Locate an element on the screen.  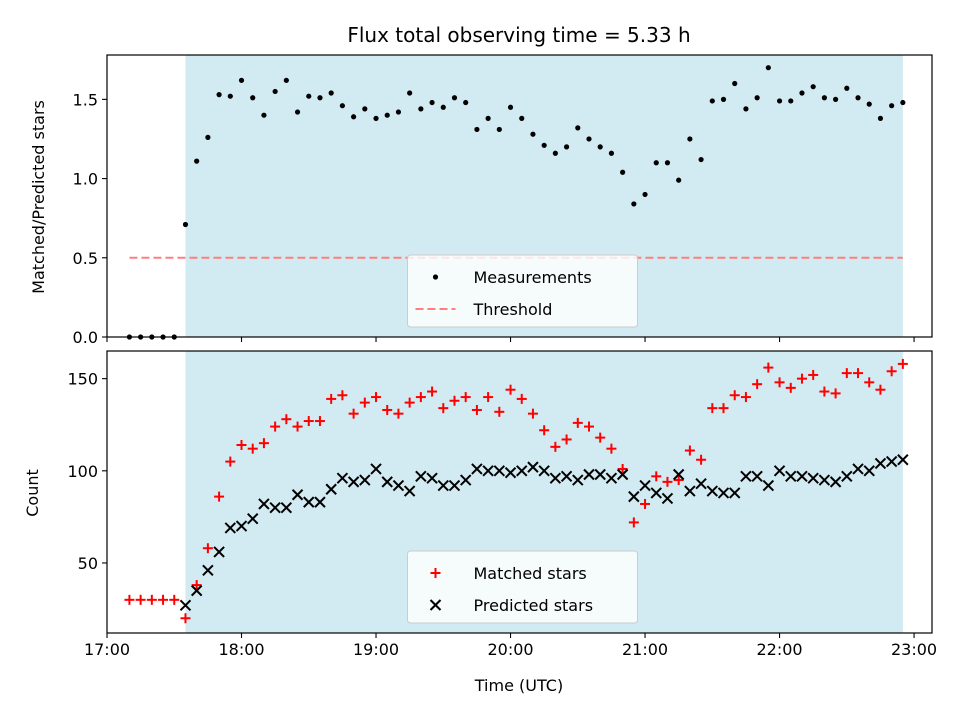
ratio-y-axis-label: Matched/Predicted stars is located at coordinates (38, 197).